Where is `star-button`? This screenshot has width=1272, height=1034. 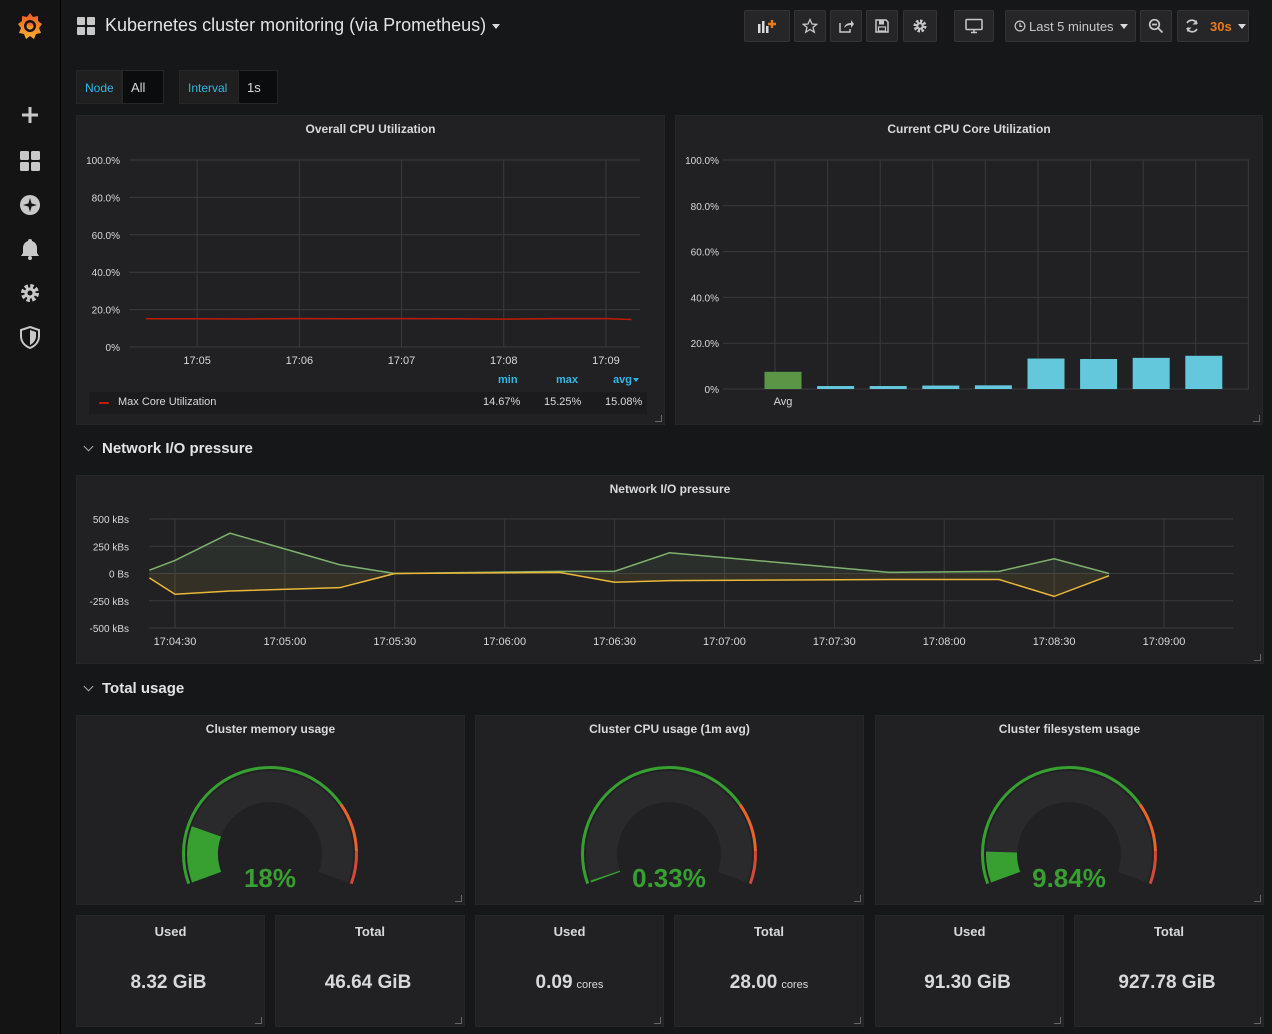 star-button is located at coordinates (810, 26).